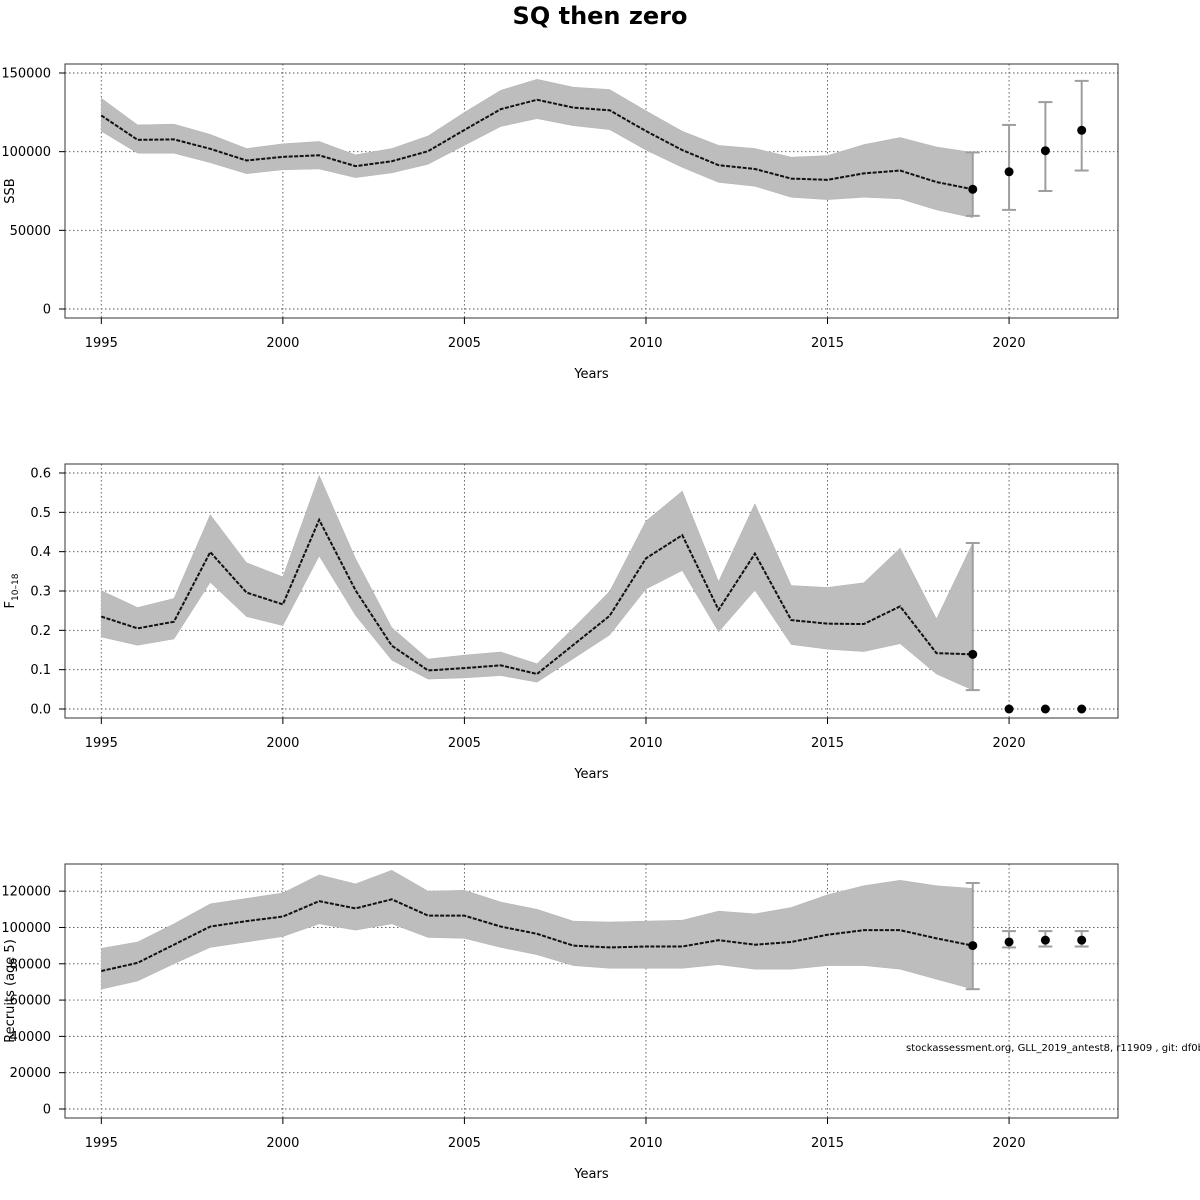 The height and width of the screenshot is (1200, 1200). I want to click on panel-3-ytick-label-40000: 40000, so click(30, 1037).